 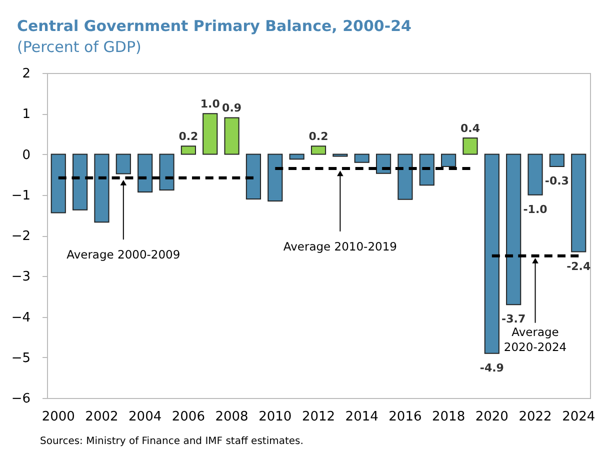 What do you see at coordinates (20, 399) in the screenshot?
I see `y-tick-label: −6` at bounding box center [20, 399].